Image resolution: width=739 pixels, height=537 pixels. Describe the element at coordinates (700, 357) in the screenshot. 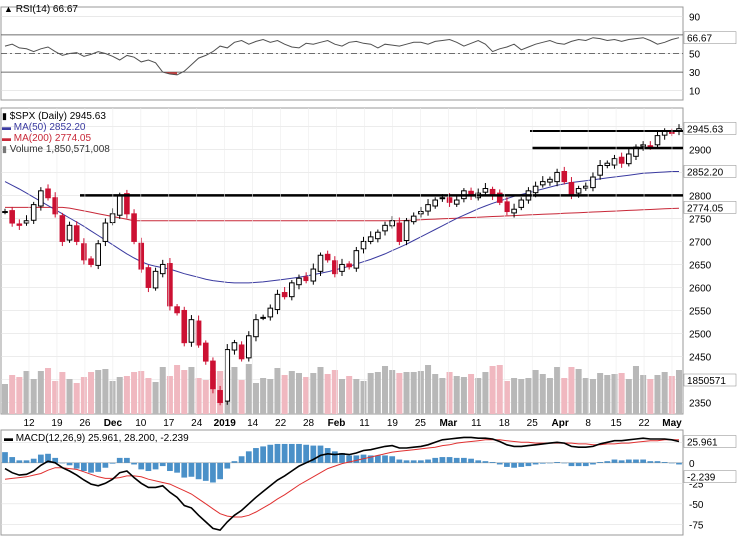

I see `price-tick-label: 2450` at that location.